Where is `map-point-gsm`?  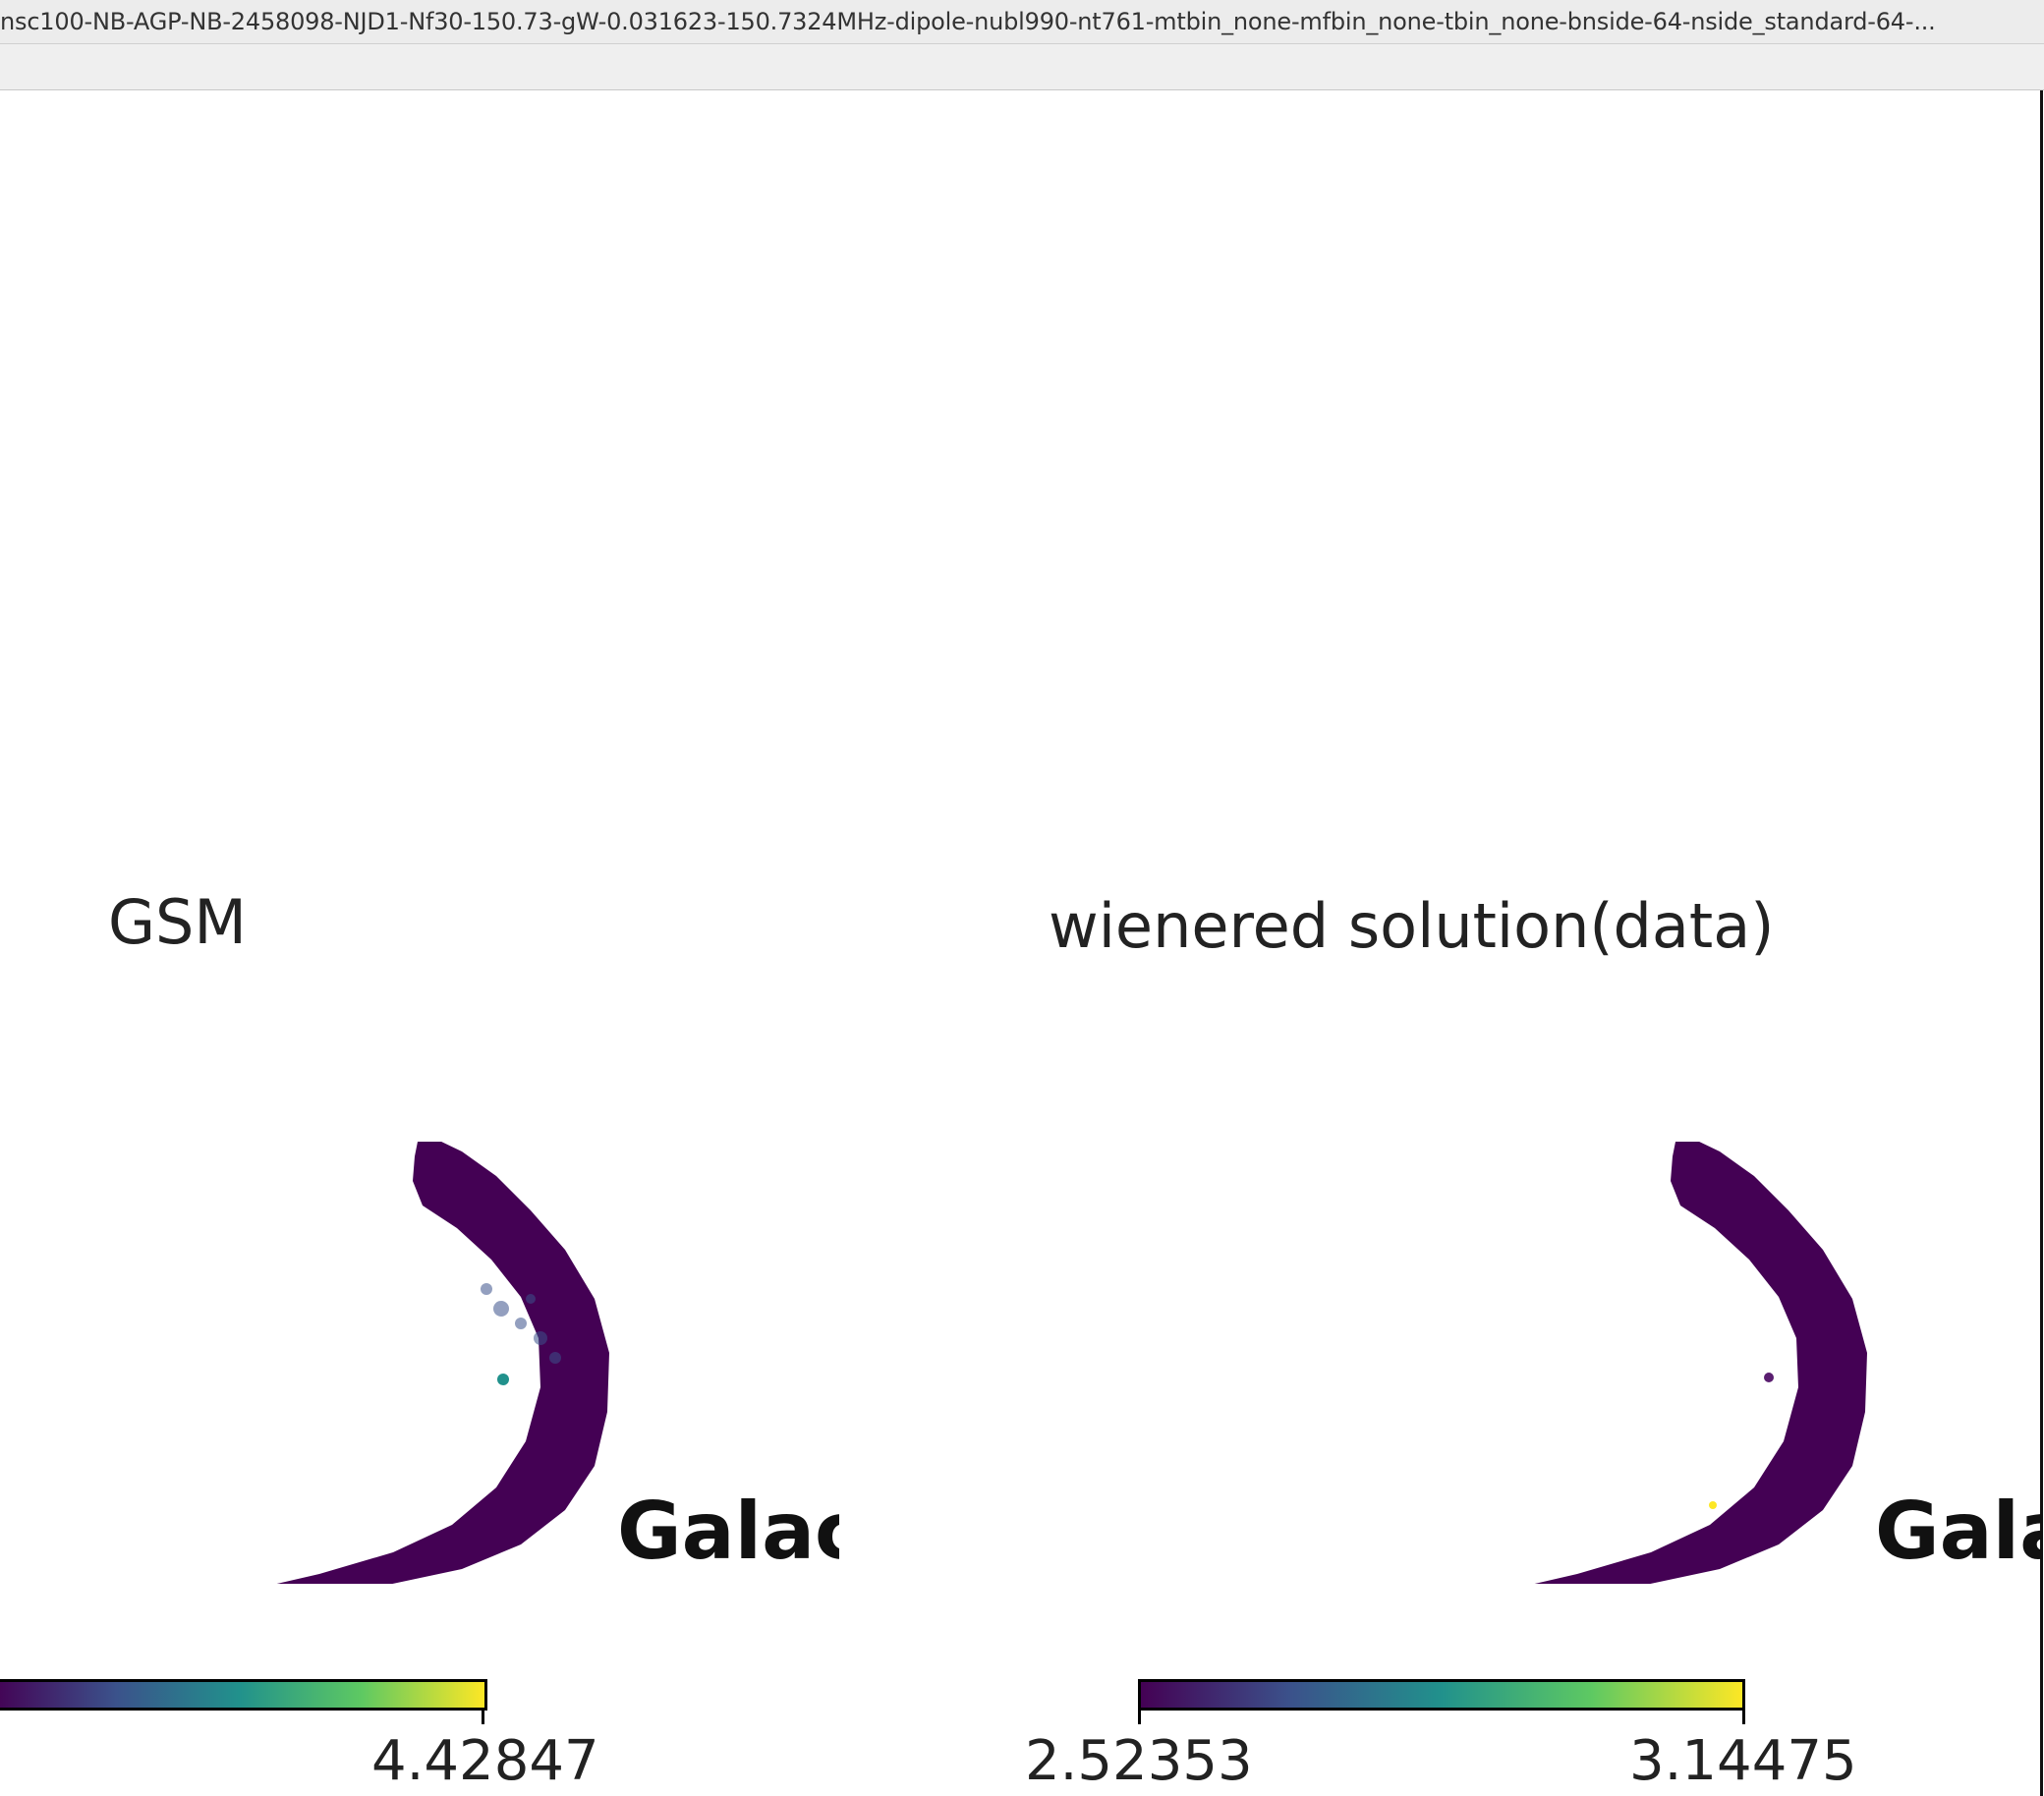
map-point-gsm is located at coordinates (503, 1379).